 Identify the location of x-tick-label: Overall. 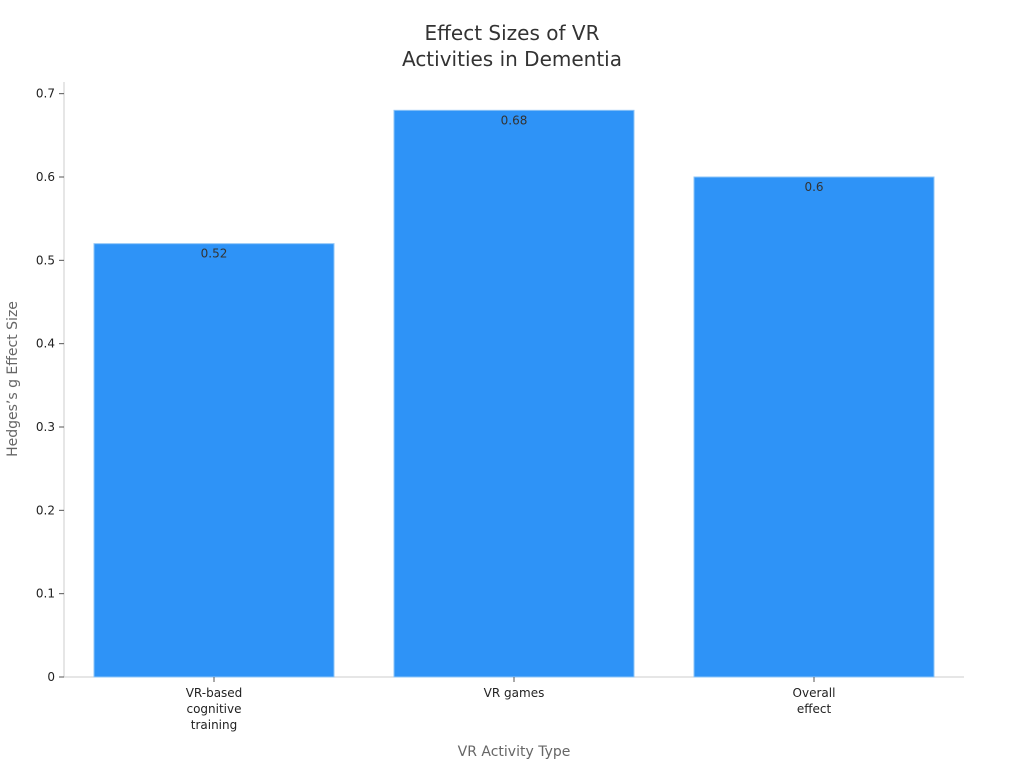
(814, 693).